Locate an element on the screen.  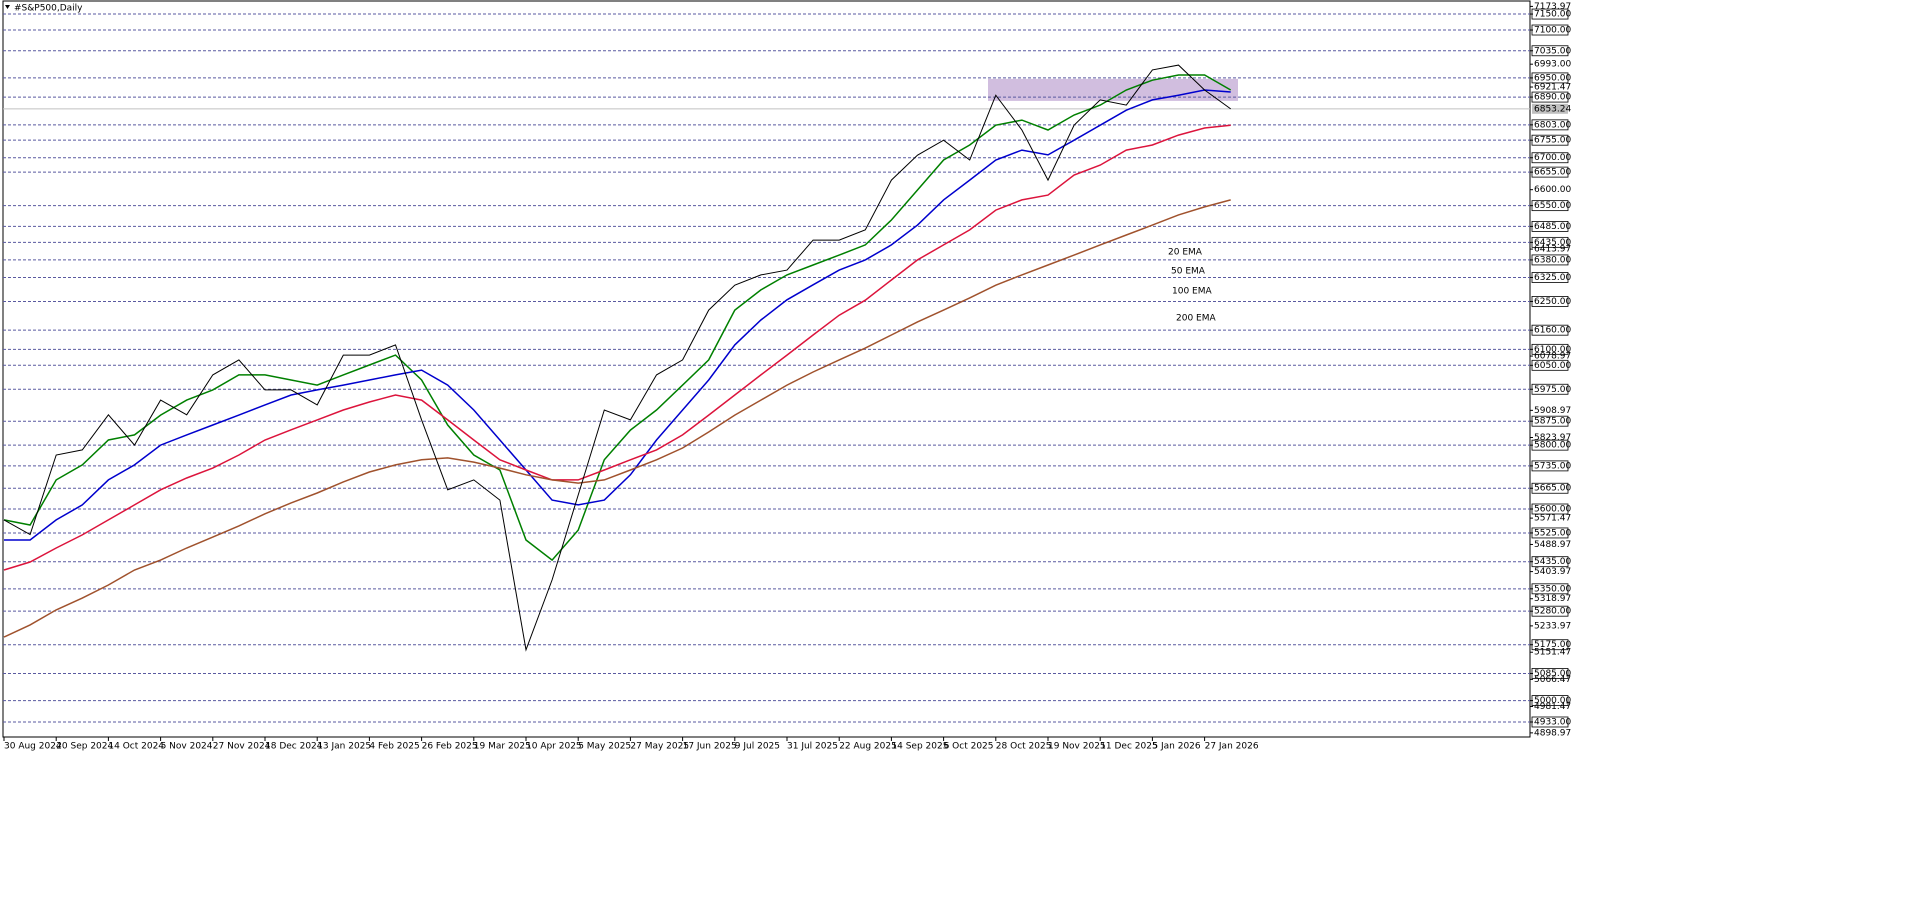
y-tick-label: 5975.00 is located at coordinates (1552, 390).